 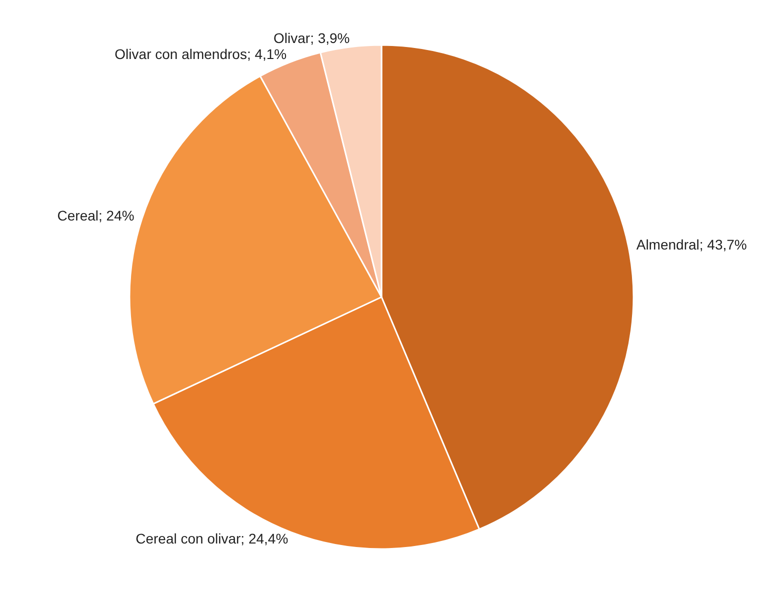 What do you see at coordinates (691, 244) in the screenshot?
I see `slice-label: Almendral; 43,7%` at bounding box center [691, 244].